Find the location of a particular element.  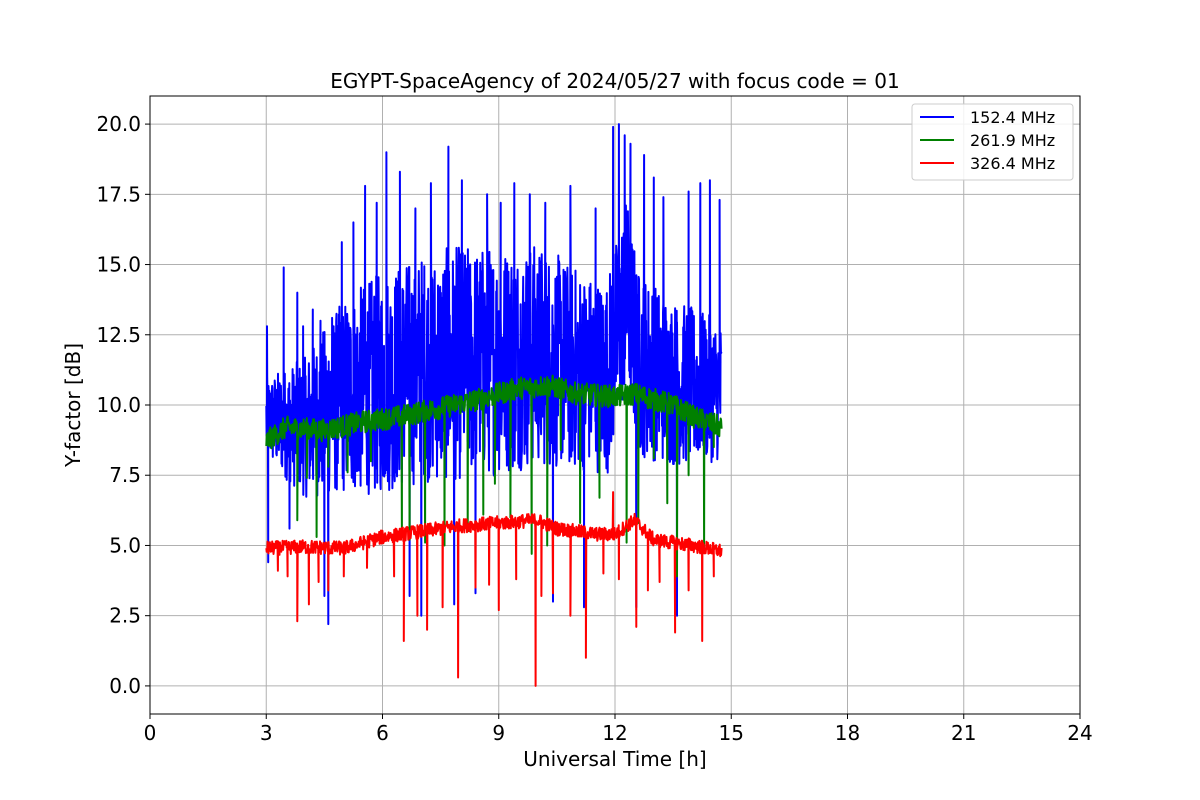

x-tick-label: 21 is located at coordinates (963, 733).